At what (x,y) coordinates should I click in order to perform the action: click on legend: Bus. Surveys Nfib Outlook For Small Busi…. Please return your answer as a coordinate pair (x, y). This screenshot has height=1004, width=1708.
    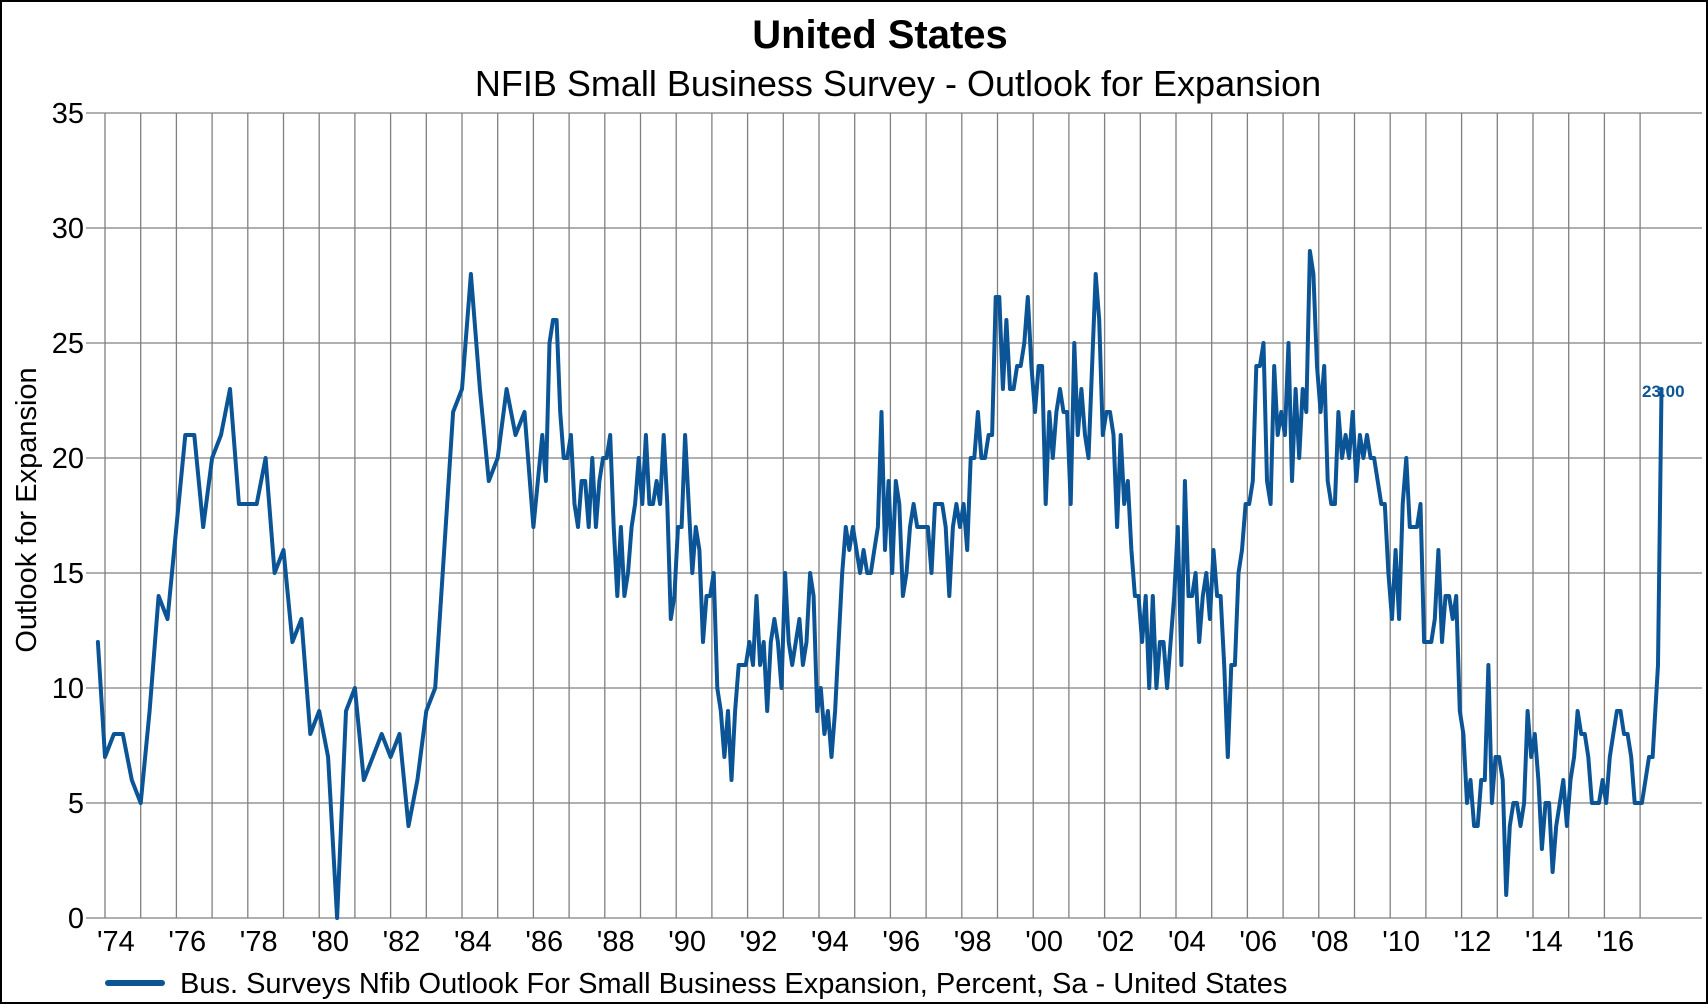
    Looking at the image, I should click on (696, 984).